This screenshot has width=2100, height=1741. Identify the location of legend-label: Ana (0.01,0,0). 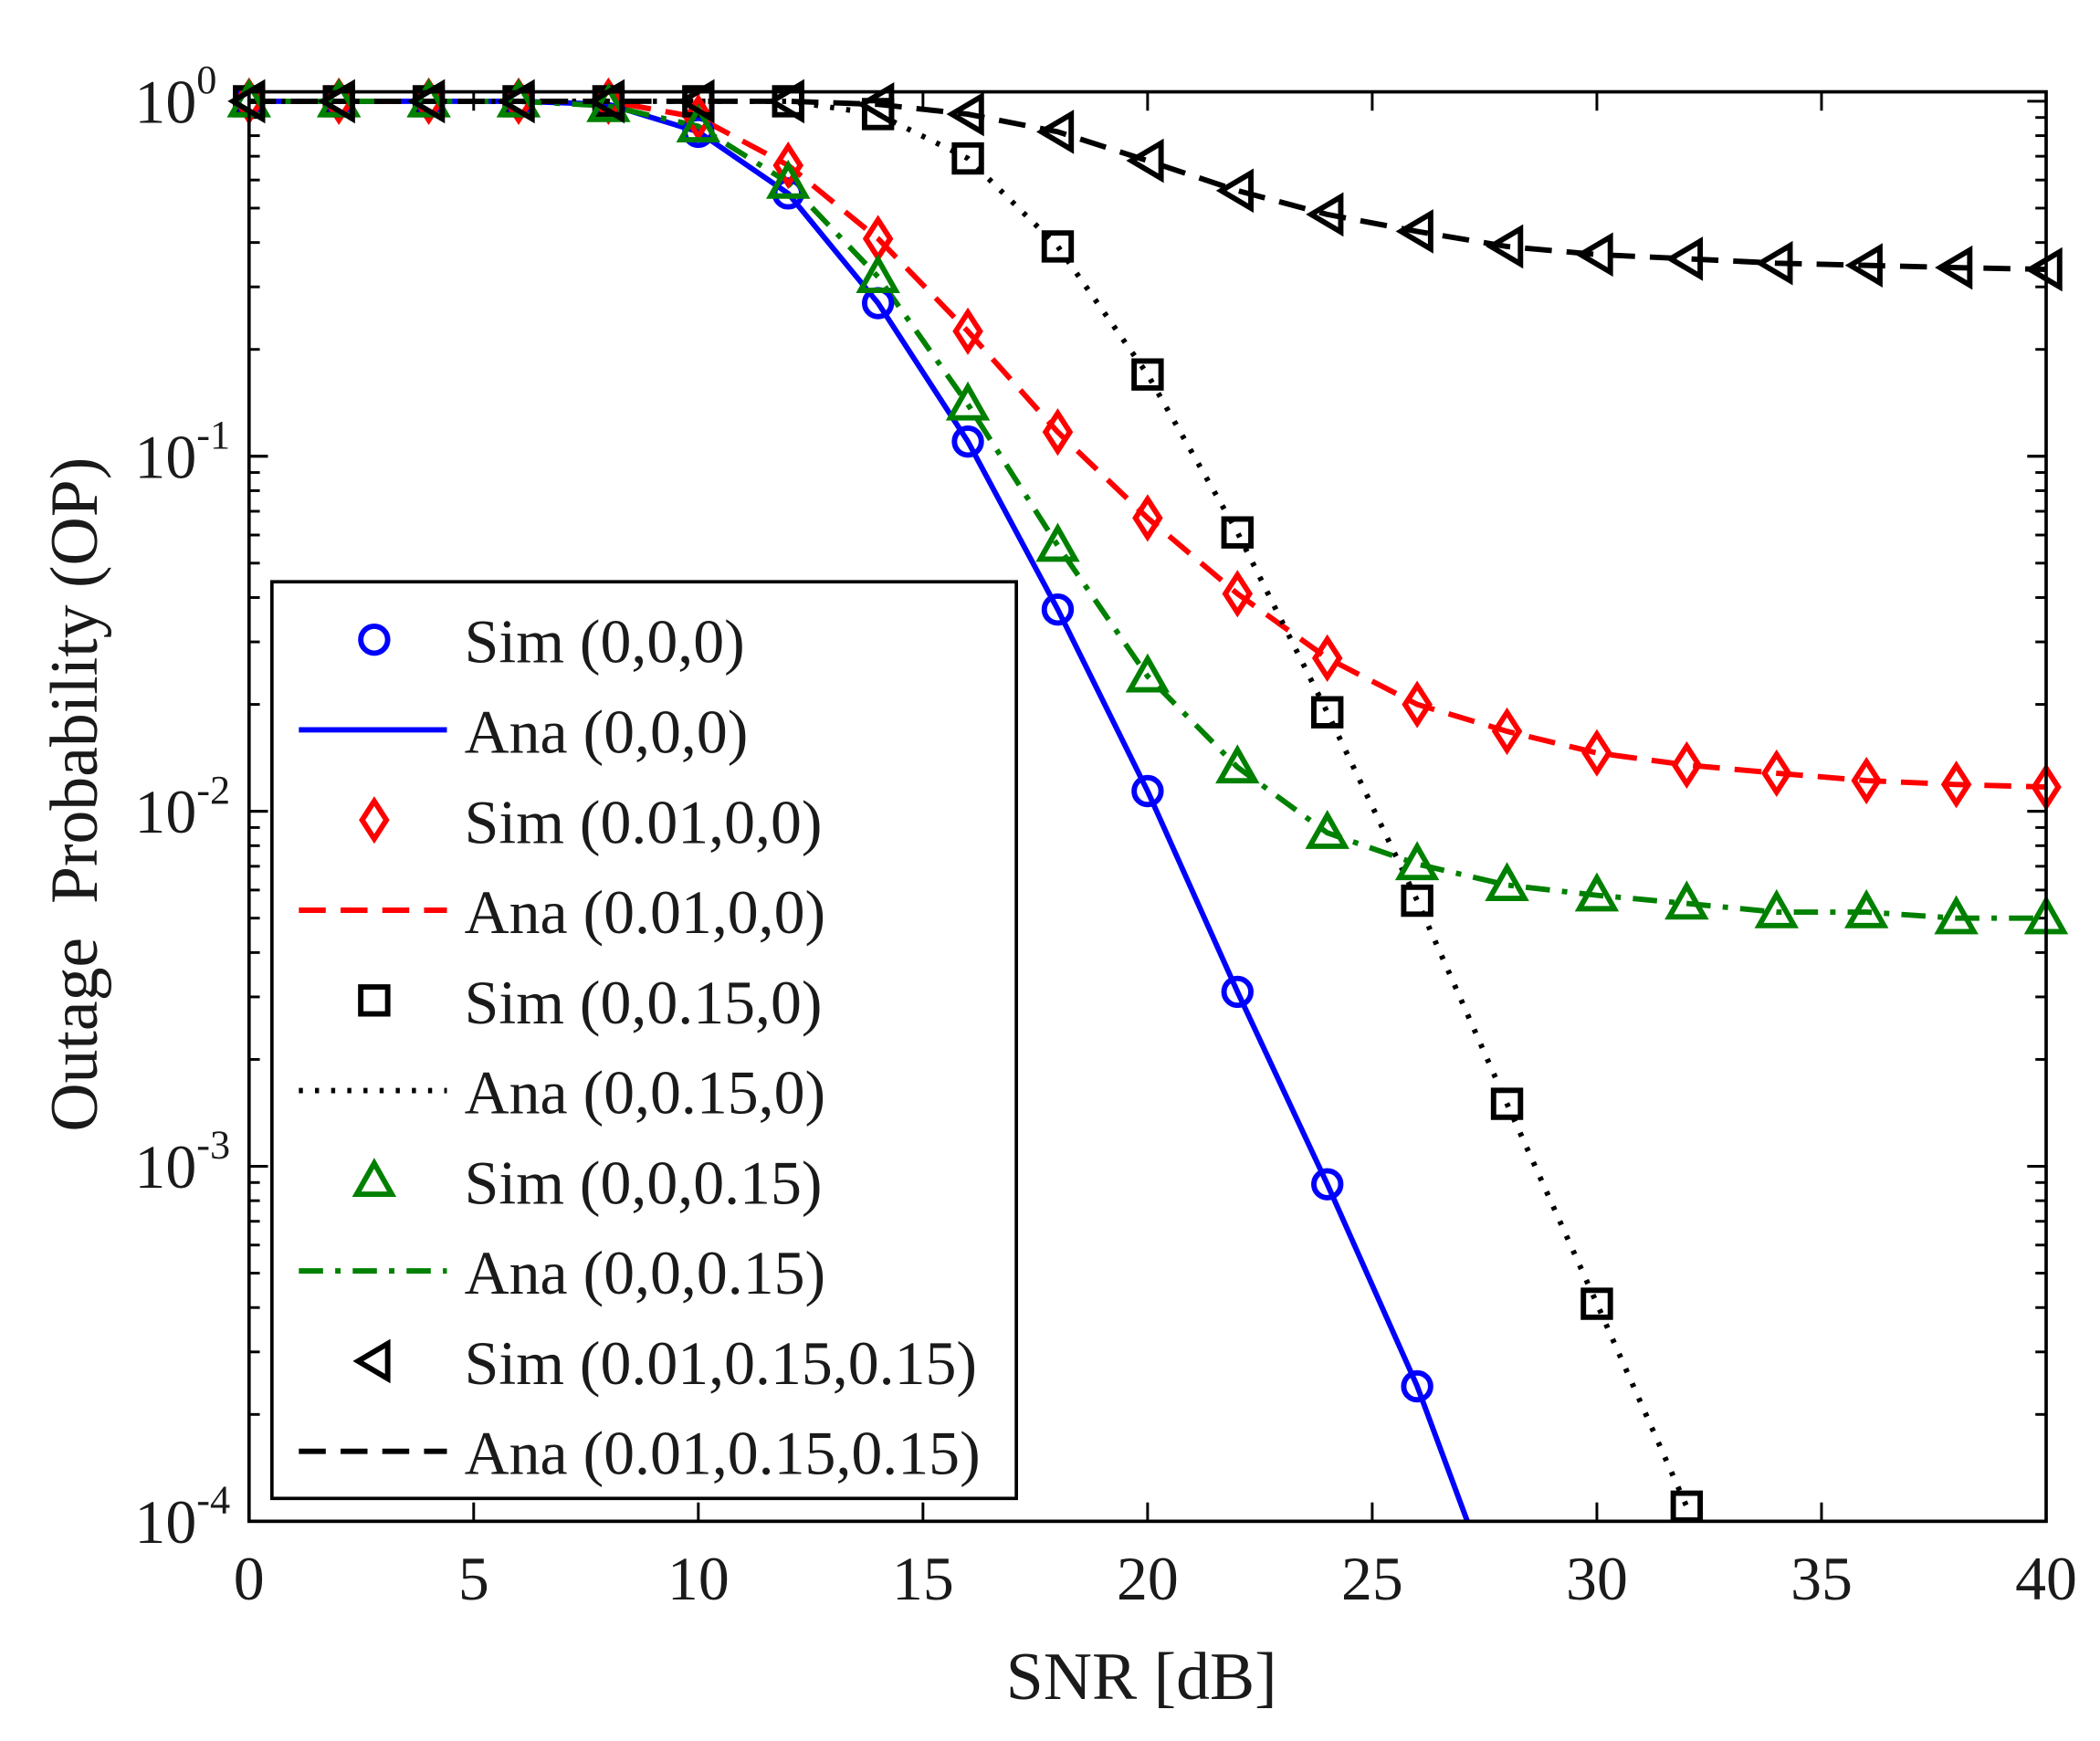
(645, 912).